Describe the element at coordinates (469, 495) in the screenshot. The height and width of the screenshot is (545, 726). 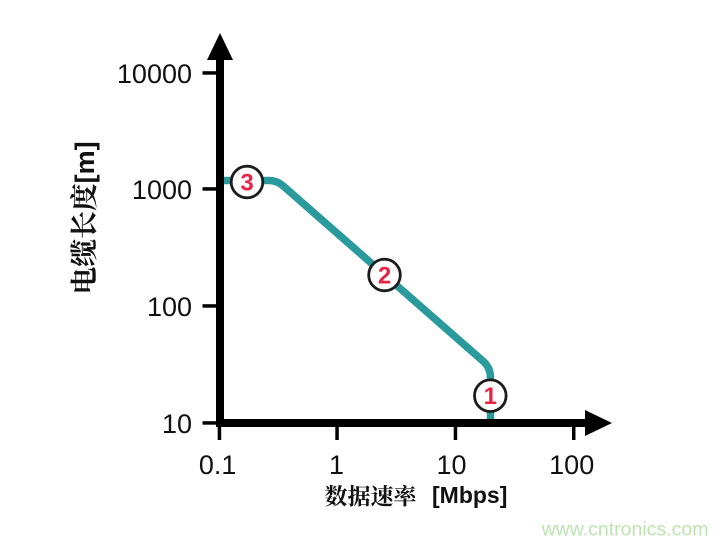
I see `svg-text: [Mbps]` at that location.